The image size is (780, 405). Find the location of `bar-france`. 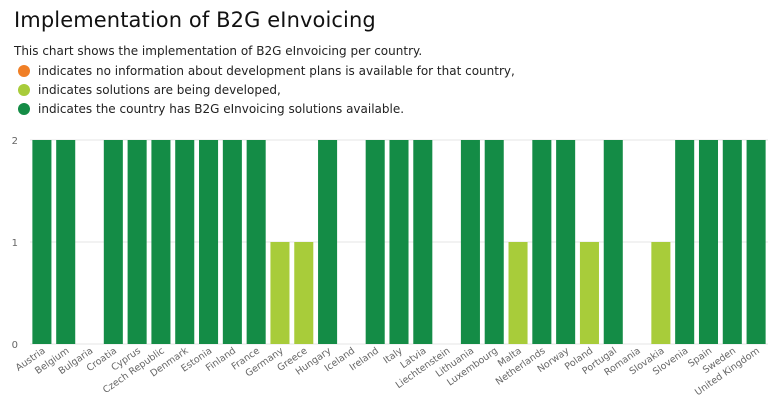

bar-france is located at coordinates (256, 242).